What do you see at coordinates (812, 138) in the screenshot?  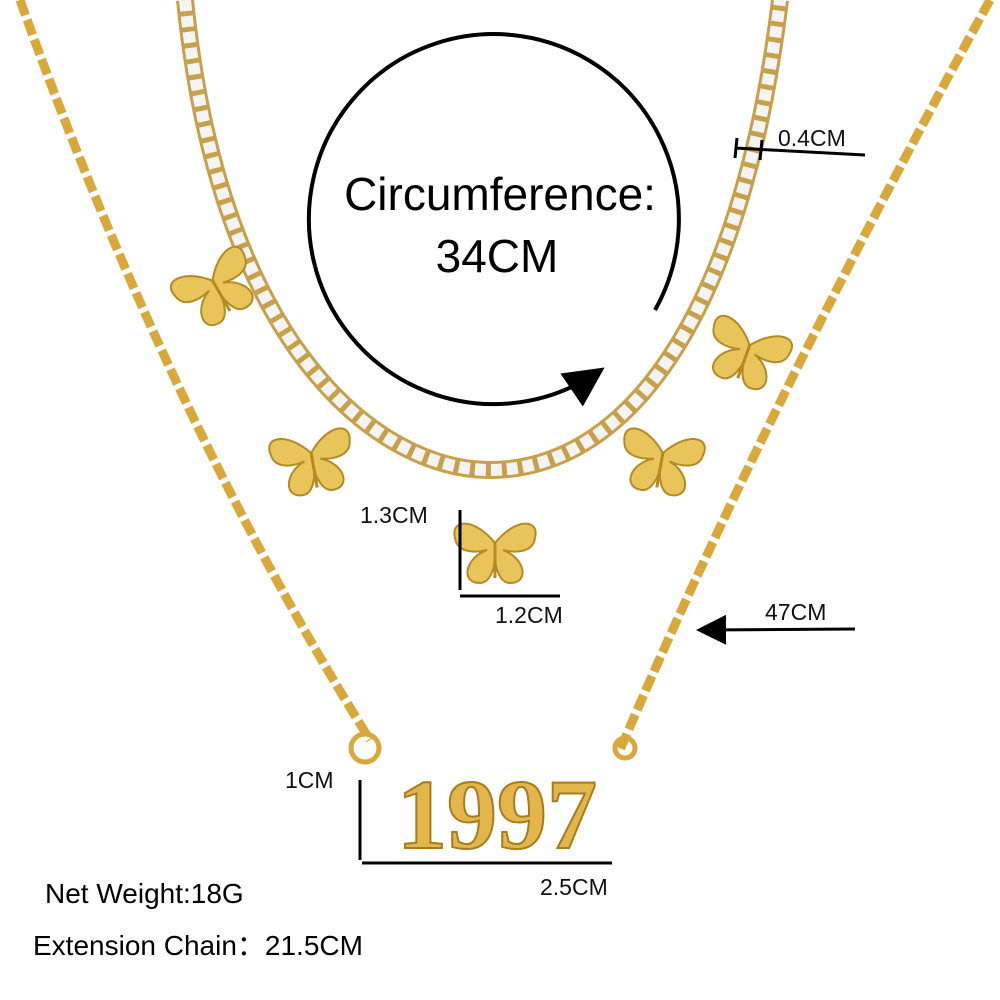 I see `dimension-label: 0.4CM` at bounding box center [812, 138].